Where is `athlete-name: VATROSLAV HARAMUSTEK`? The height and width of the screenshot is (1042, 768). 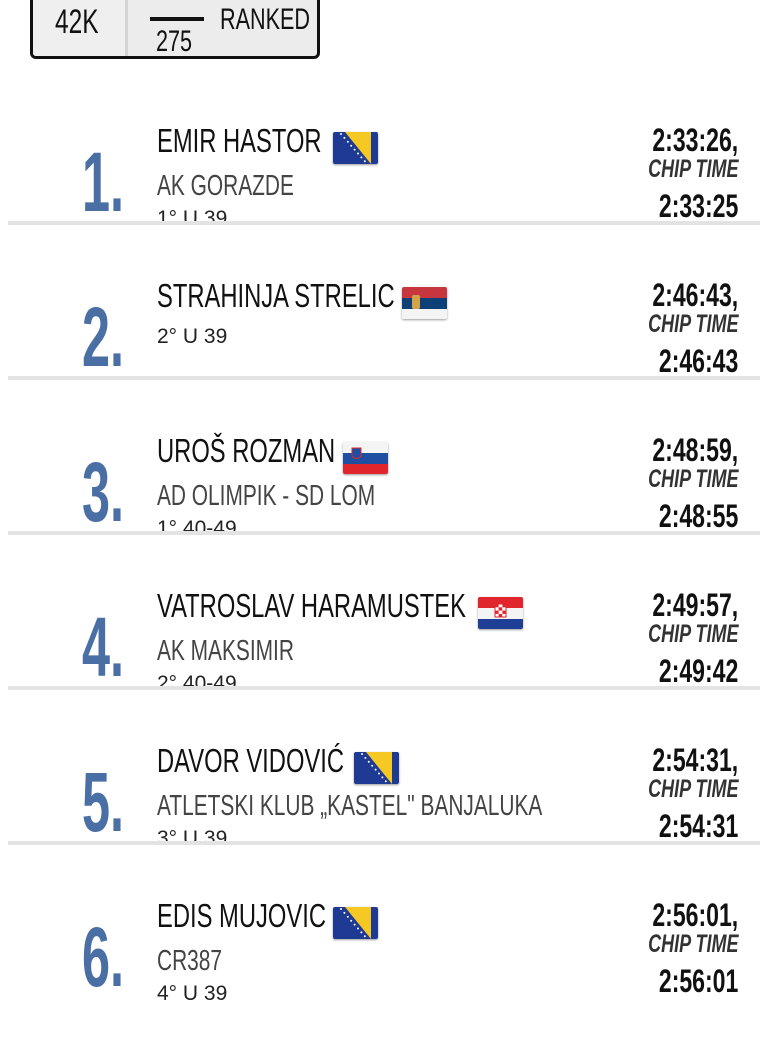 athlete-name: VATROSLAV HARAMUSTEK is located at coordinates (371, 606).